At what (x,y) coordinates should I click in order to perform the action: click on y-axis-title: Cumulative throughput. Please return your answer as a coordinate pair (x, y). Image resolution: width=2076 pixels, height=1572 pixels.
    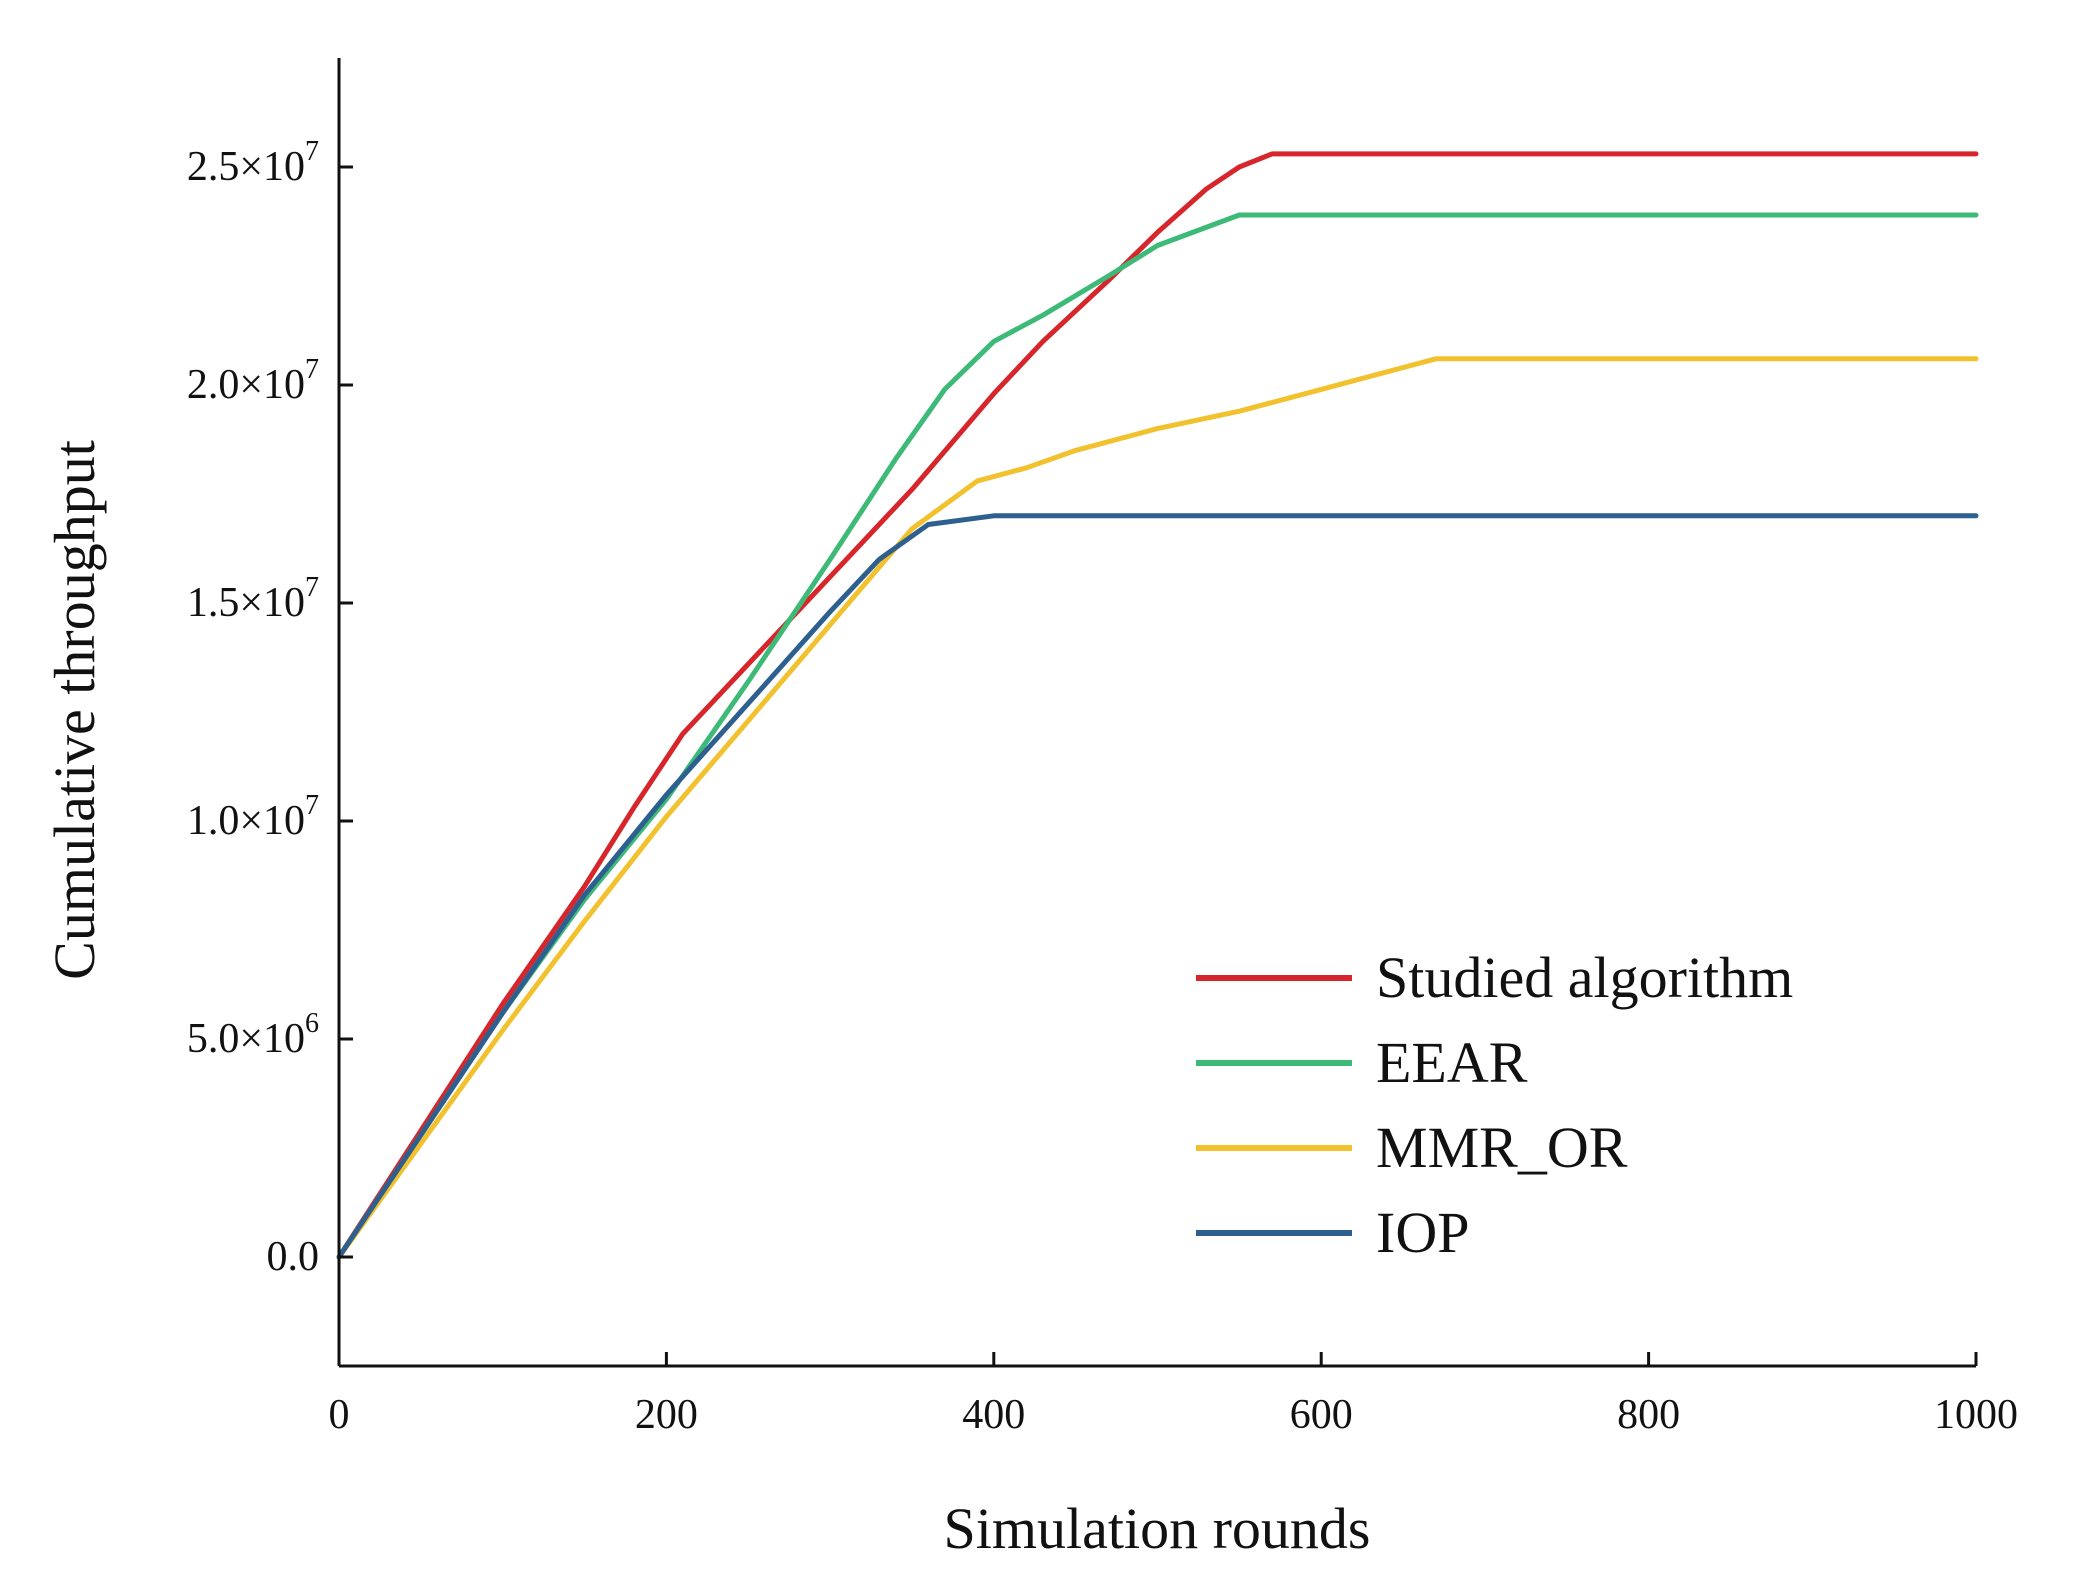
    Looking at the image, I should click on (74, 710).